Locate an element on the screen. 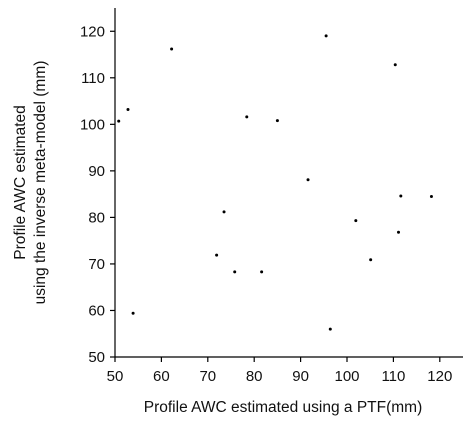  x-axis-title: Profile AWC estimated using a PTF(mm) is located at coordinates (283, 407).